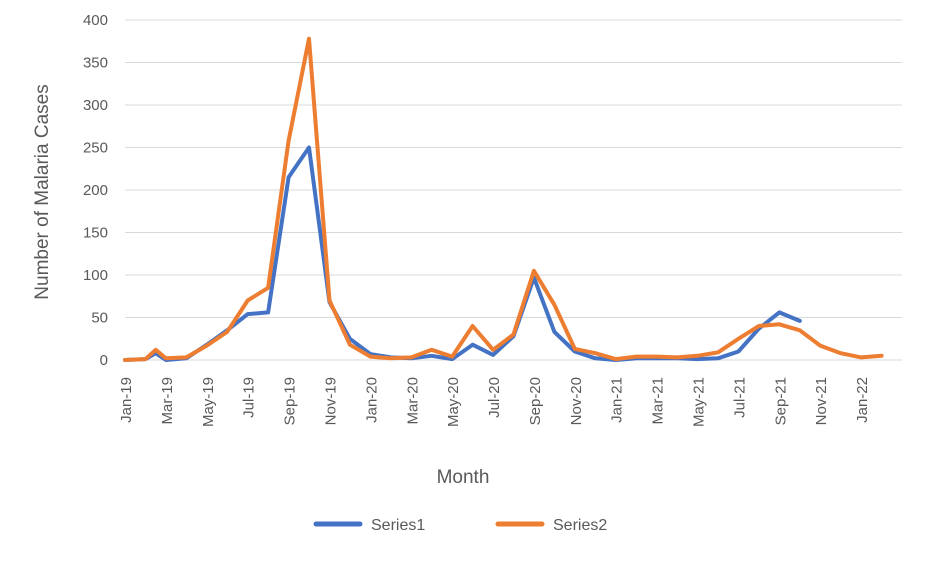 Image resolution: width=928 pixels, height=563 pixels. What do you see at coordinates (658, 401) in the screenshot?
I see `x-tick-label: Mar-21` at bounding box center [658, 401].